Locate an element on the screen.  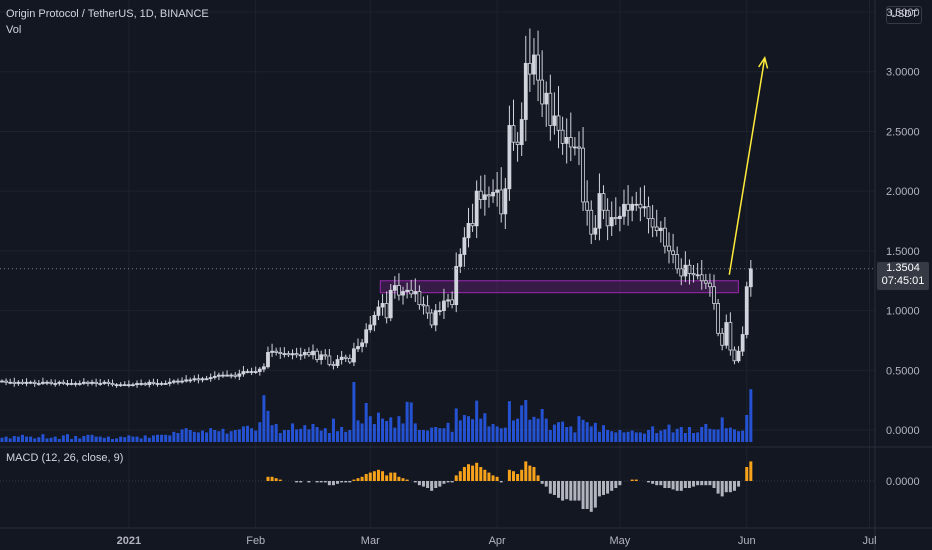
volume-label: Vol is located at coordinates (14, 30).